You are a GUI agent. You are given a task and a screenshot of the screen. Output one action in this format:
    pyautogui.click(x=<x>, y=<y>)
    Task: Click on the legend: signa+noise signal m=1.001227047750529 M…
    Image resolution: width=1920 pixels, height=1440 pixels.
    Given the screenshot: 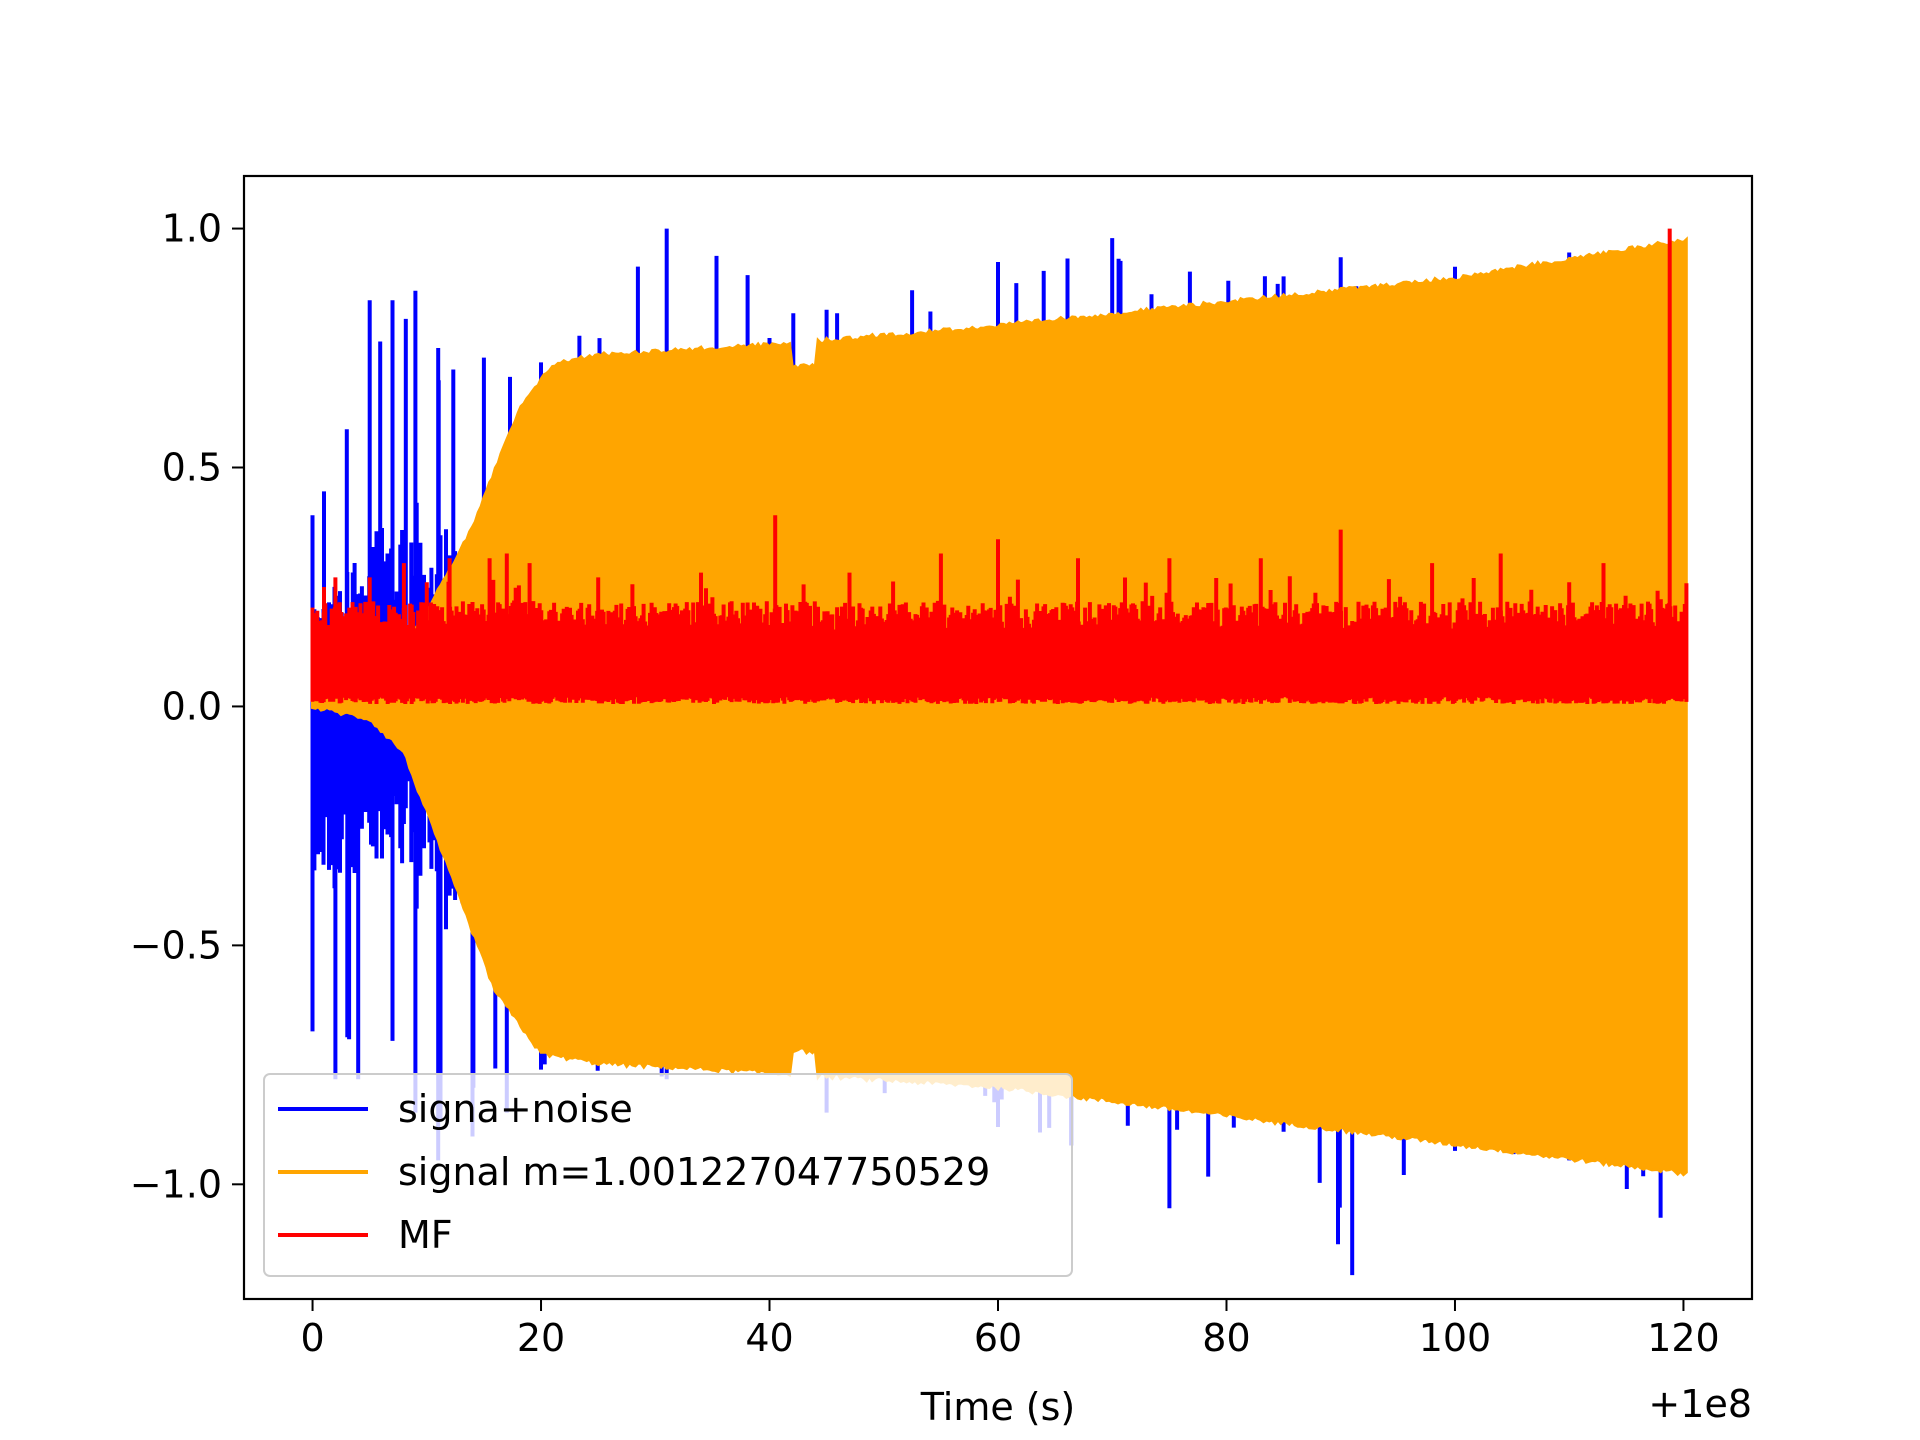 What is the action you would take?
    pyautogui.click(x=668, y=1175)
    